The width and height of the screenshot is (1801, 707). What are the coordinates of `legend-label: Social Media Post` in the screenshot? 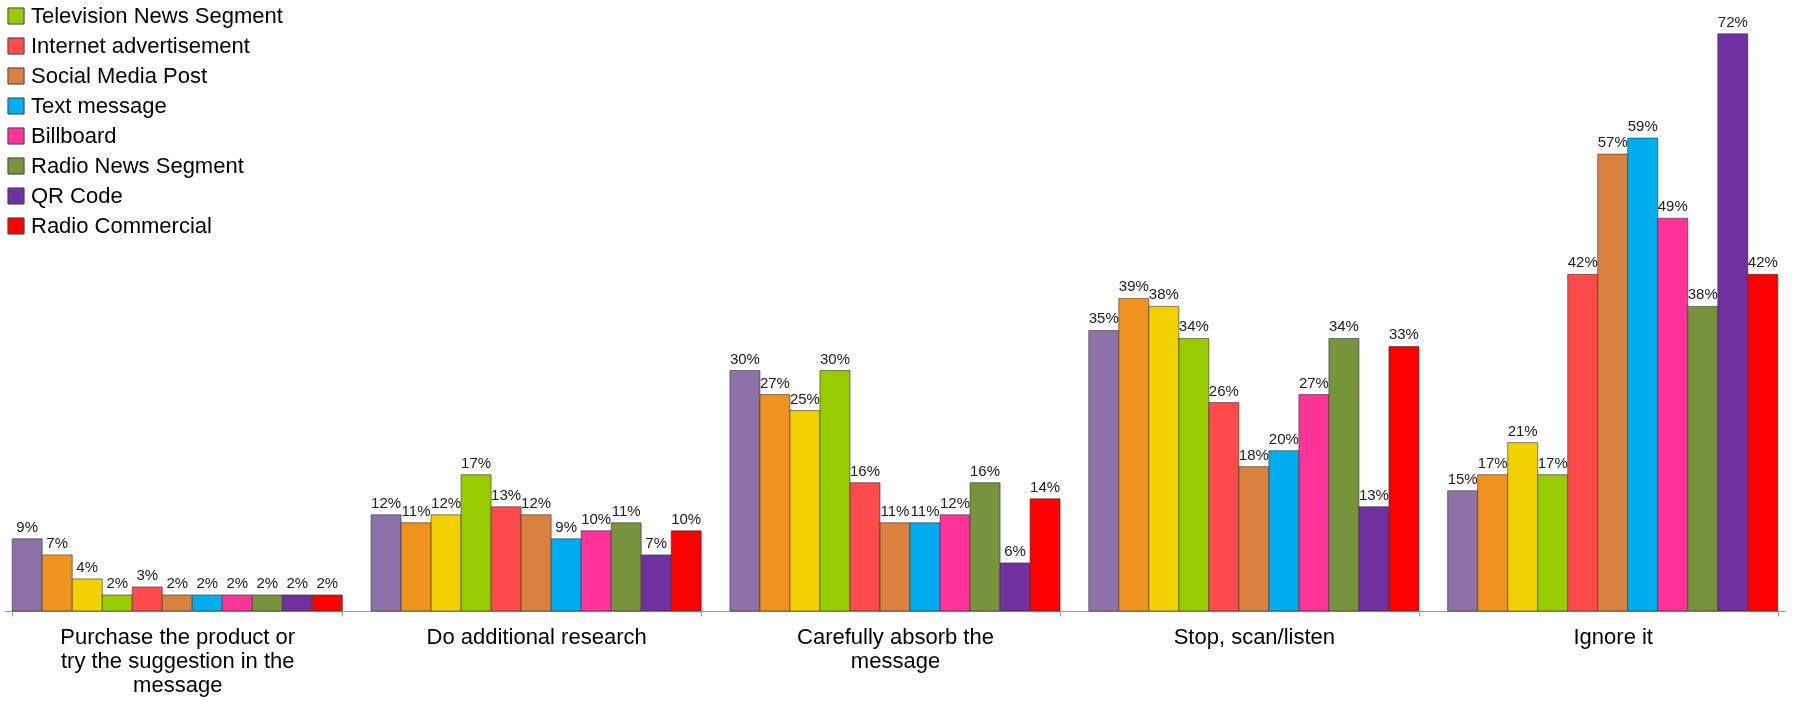 It's located at (119, 75).